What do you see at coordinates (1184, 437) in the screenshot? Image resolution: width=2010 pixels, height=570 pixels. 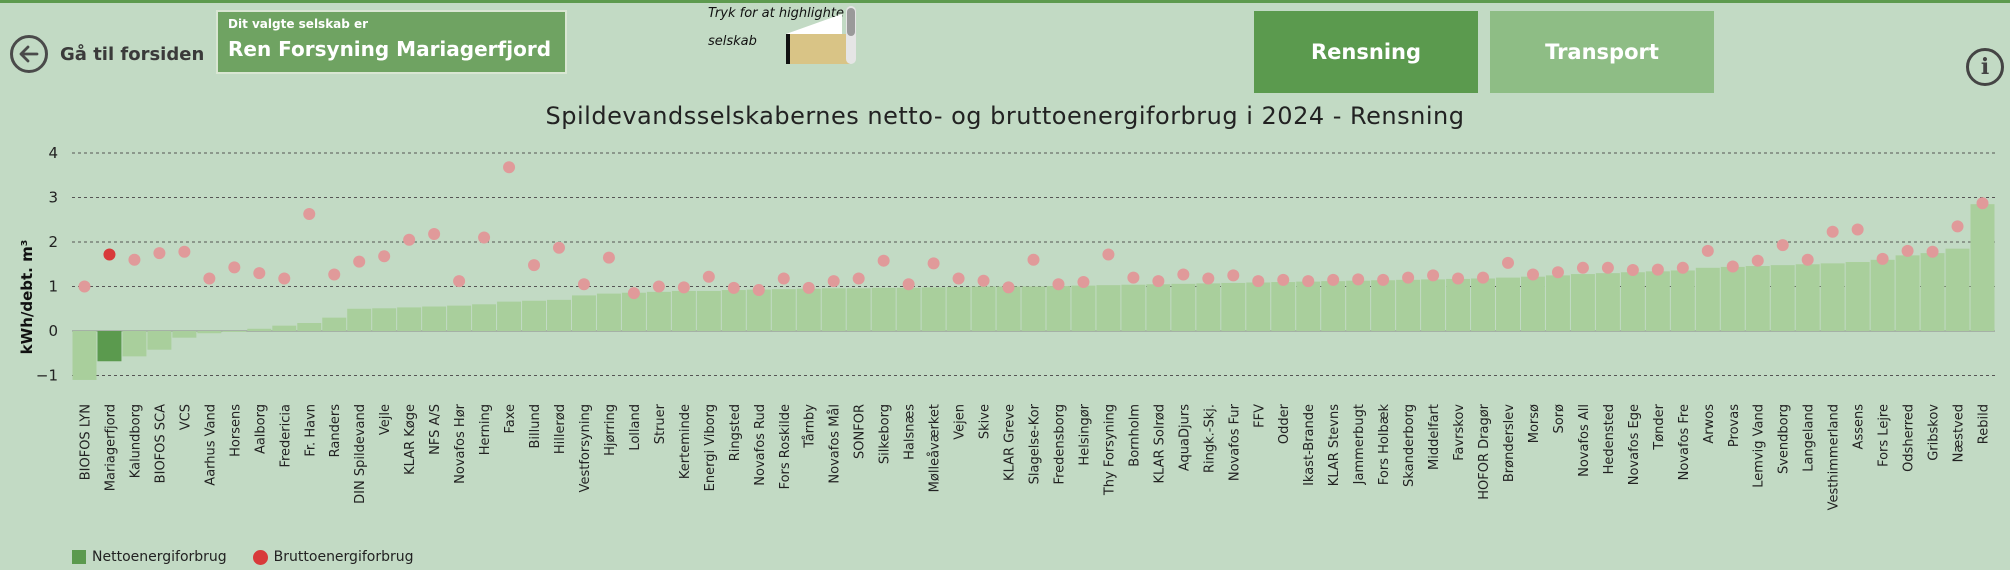 I see `x-tick-label: AquaDjurs` at bounding box center [1184, 437].